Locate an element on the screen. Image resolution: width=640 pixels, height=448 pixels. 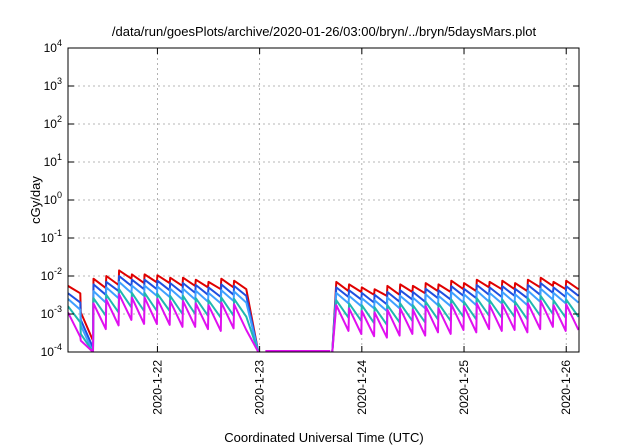
y-tick-label: 10³ is located at coordinates (53, 84).